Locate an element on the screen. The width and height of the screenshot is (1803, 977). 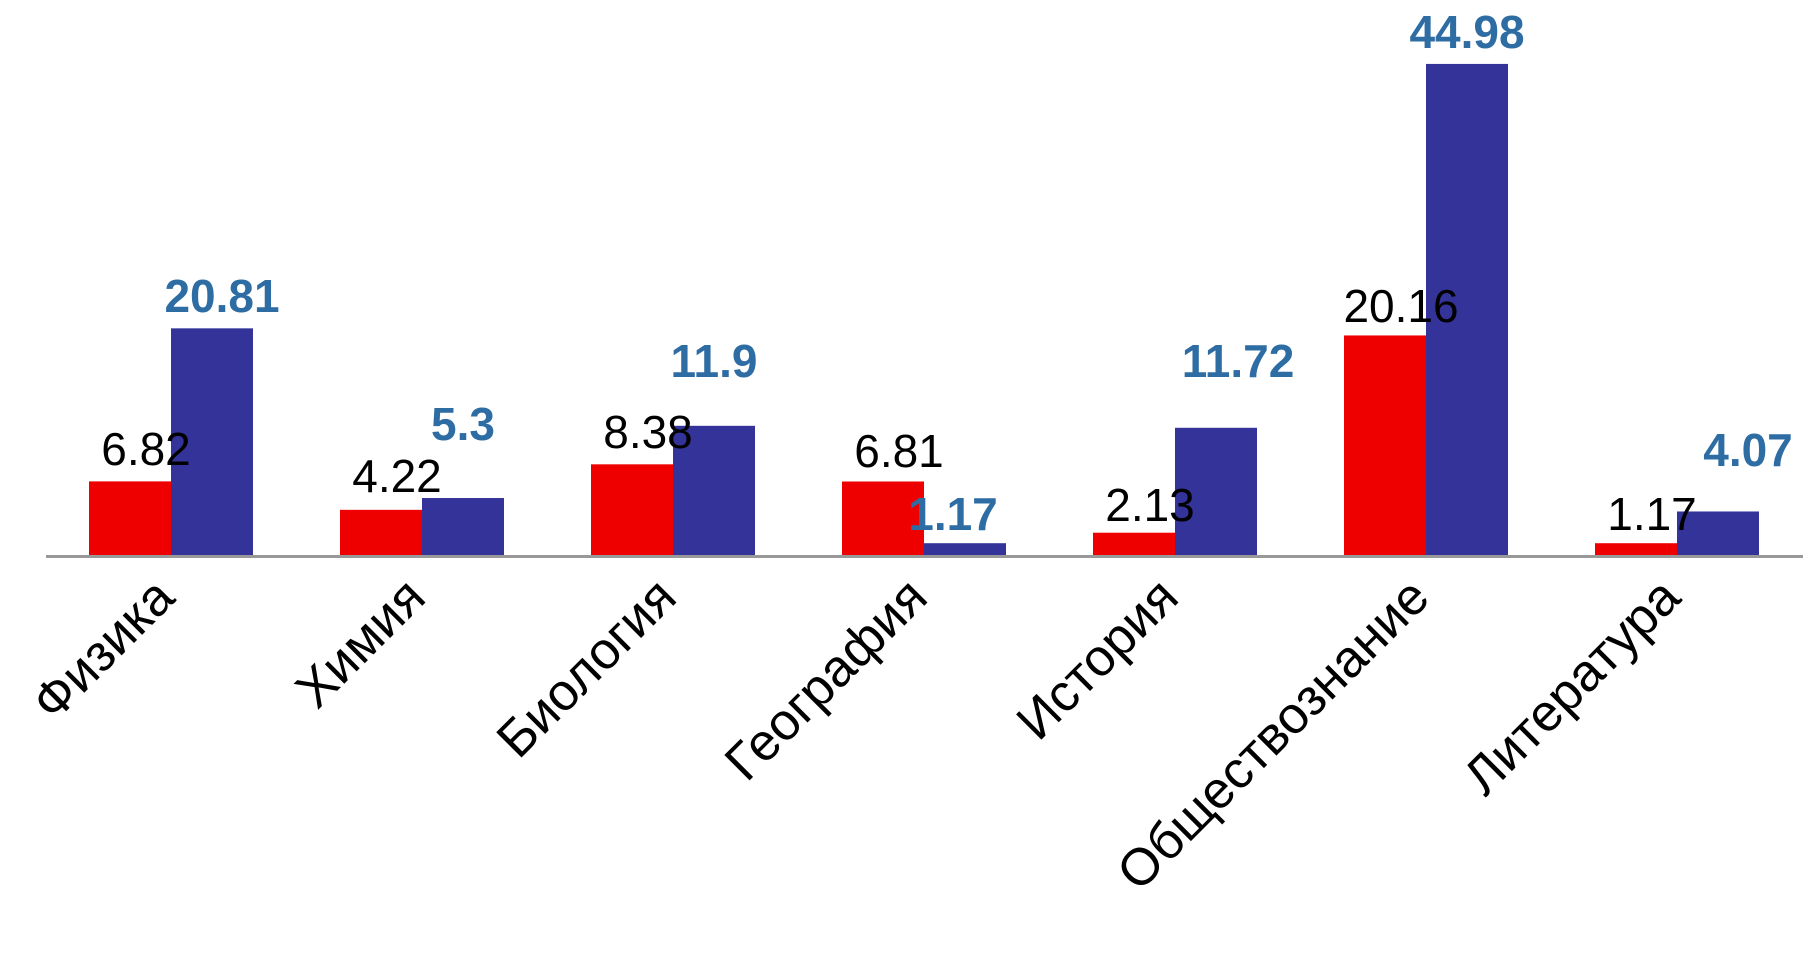
value-label-series-0-4: 6.81 is located at coordinates (899, 451).